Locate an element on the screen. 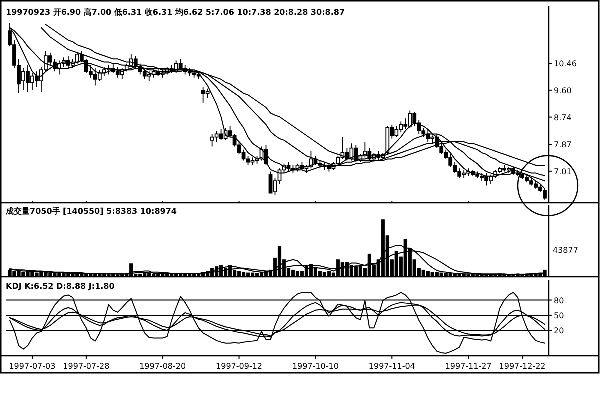 The height and width of the screenshot is (398, 600). x-tick-label: 1997-12-22 is located at coordinates (522, 366).